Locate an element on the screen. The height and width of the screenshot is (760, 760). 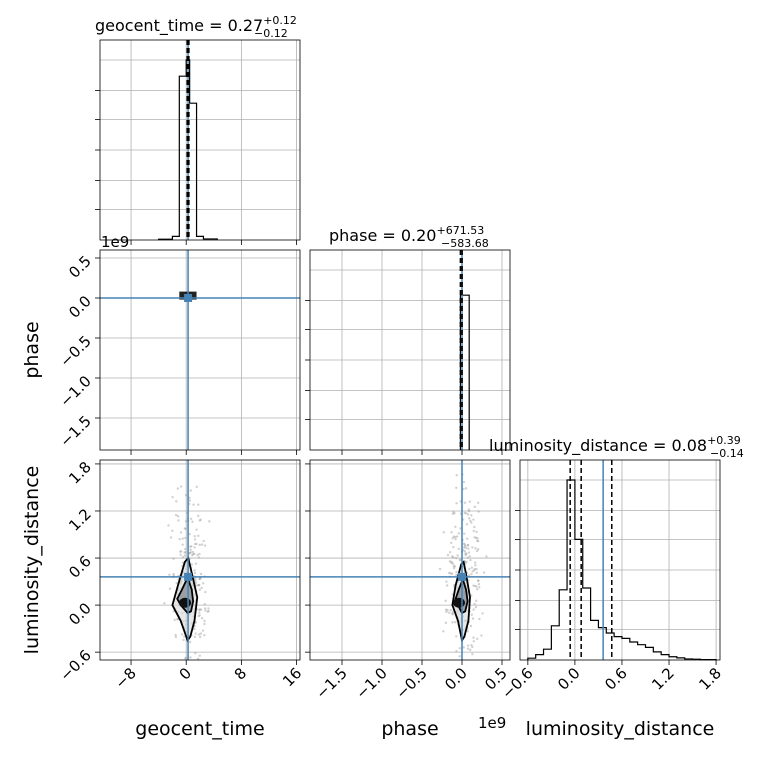
title-luminosity-distance-base: luminosity_distance = 0.08 is located at coordinates (598, 446).